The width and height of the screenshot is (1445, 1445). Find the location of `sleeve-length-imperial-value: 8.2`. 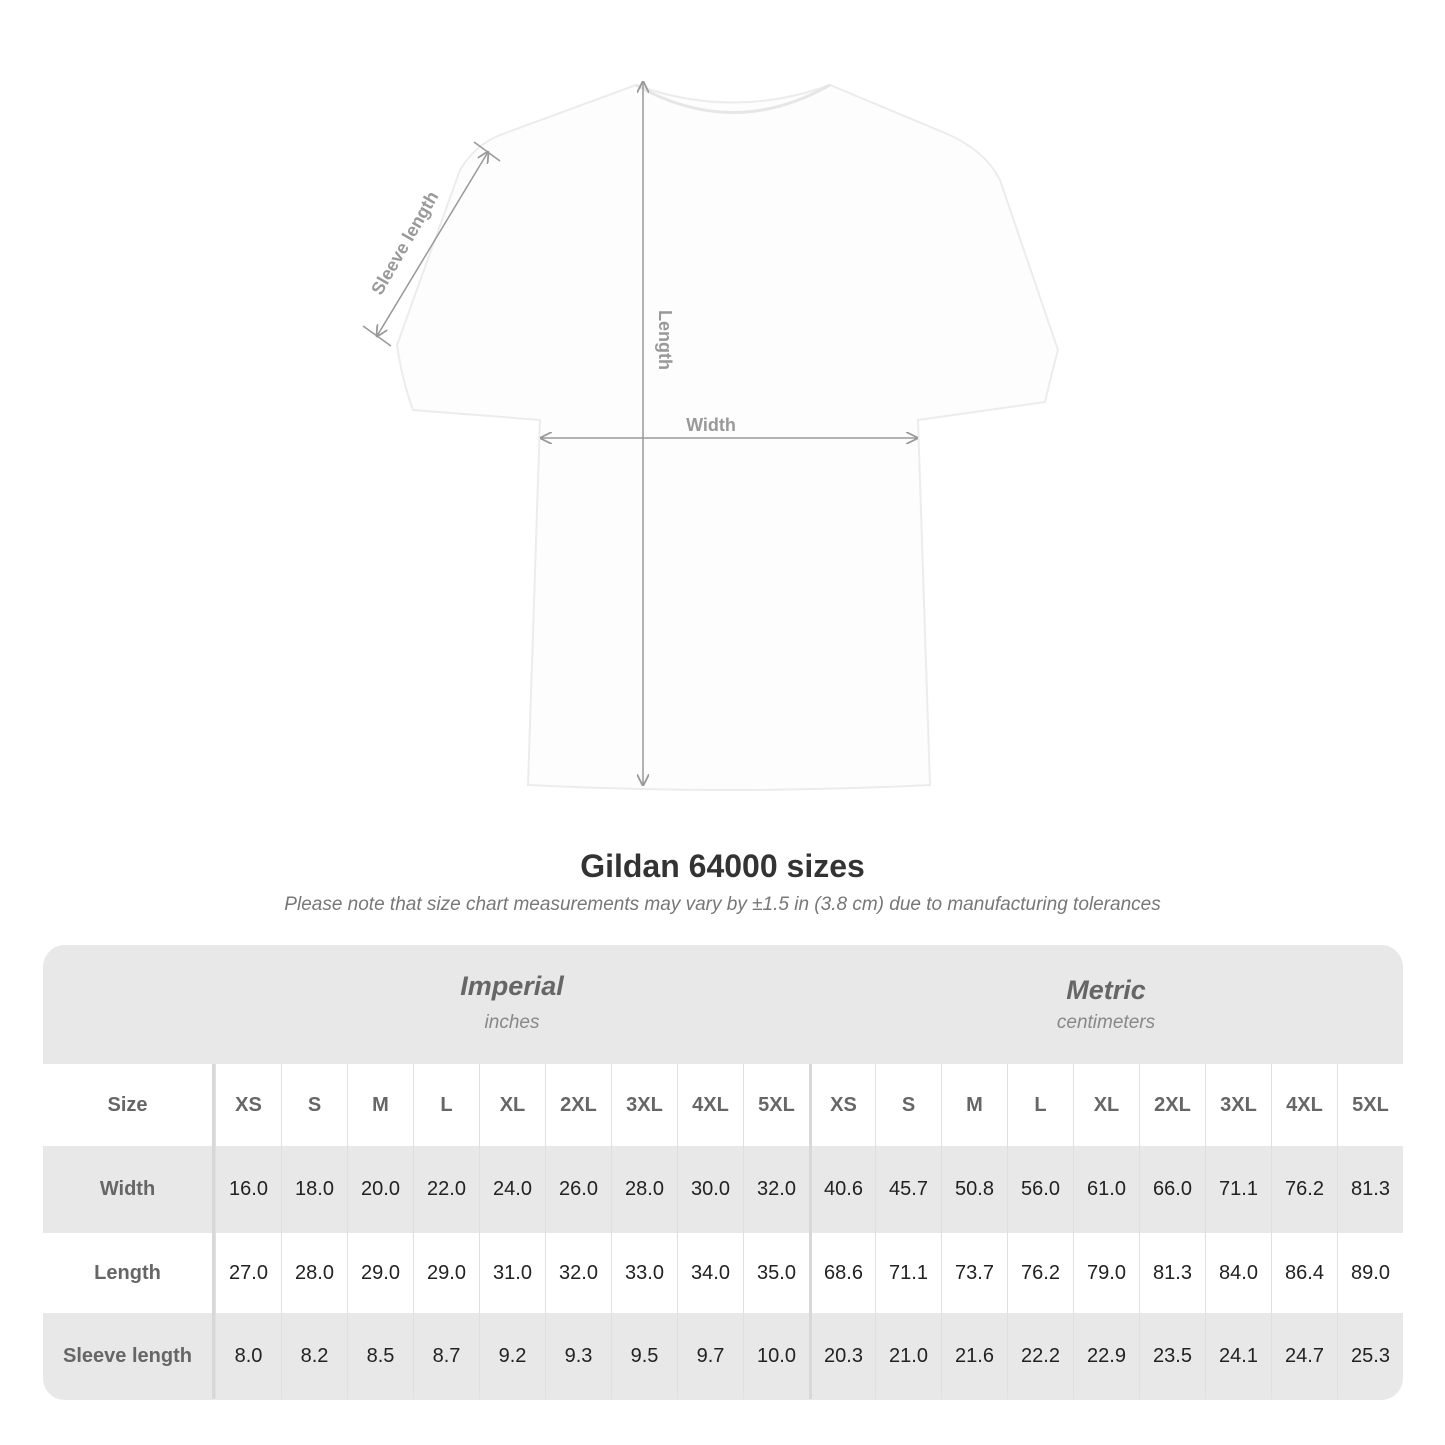

sleeve-length-imperial-value: 8.2 is located at coordinates (314, 1356).